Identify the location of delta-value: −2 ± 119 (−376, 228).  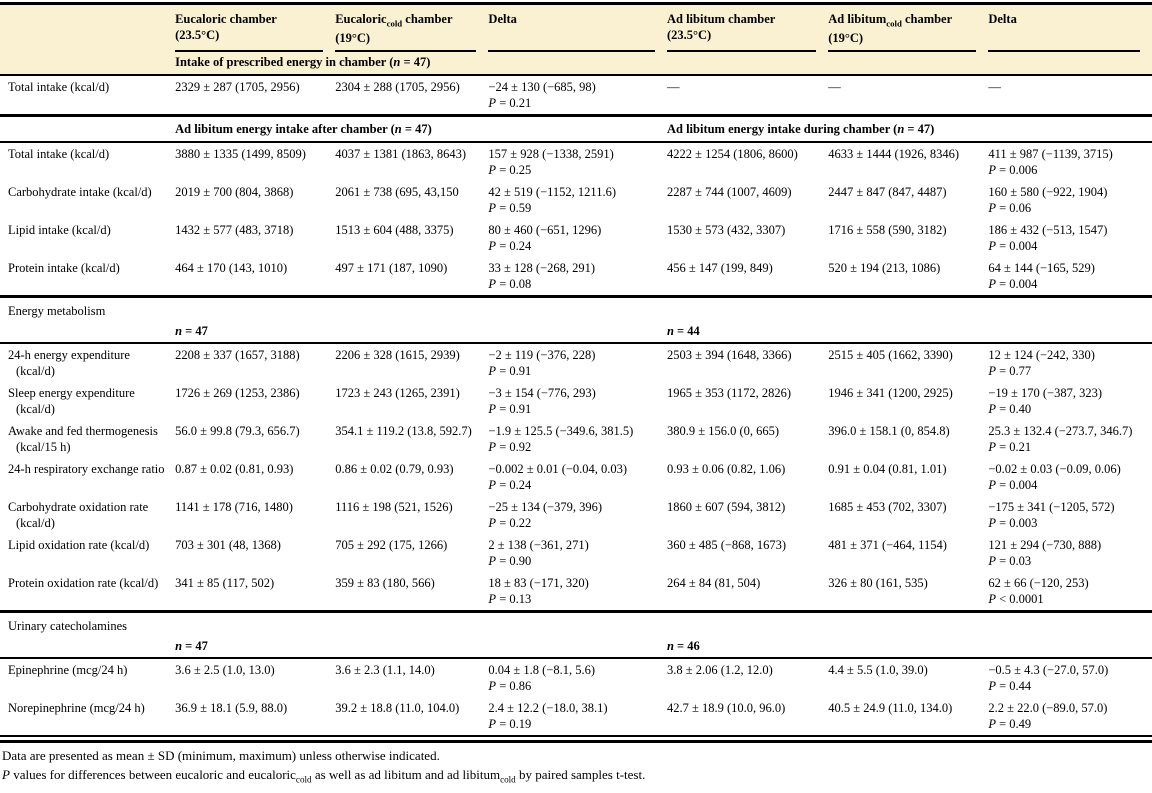
(542, 355).